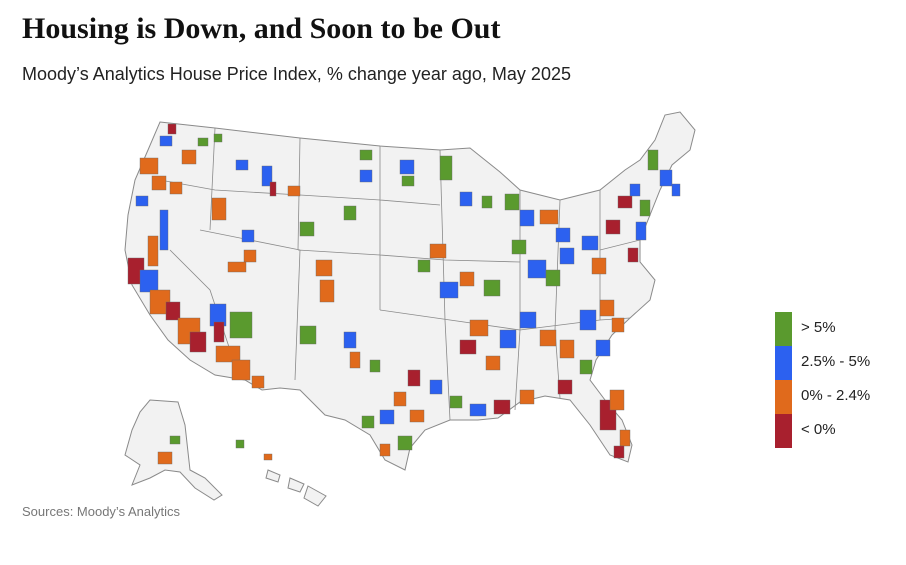 Image resolution: width=906 pixels, height=565 pixels. I want to click on chart-title: Housing is Down, and Soon to be Out, so click(261, 28).